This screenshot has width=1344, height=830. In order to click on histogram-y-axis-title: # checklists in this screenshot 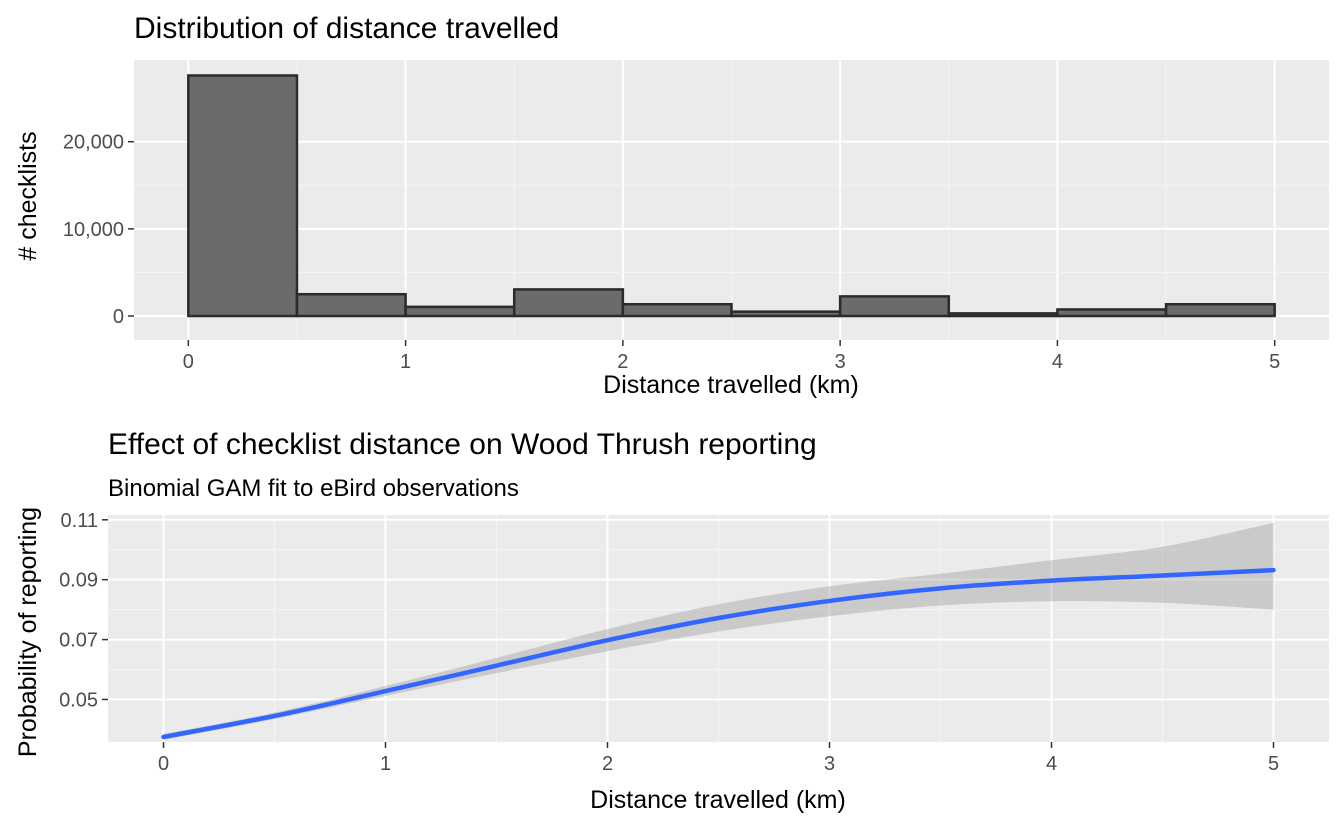, I will do `click(28, 195)`.